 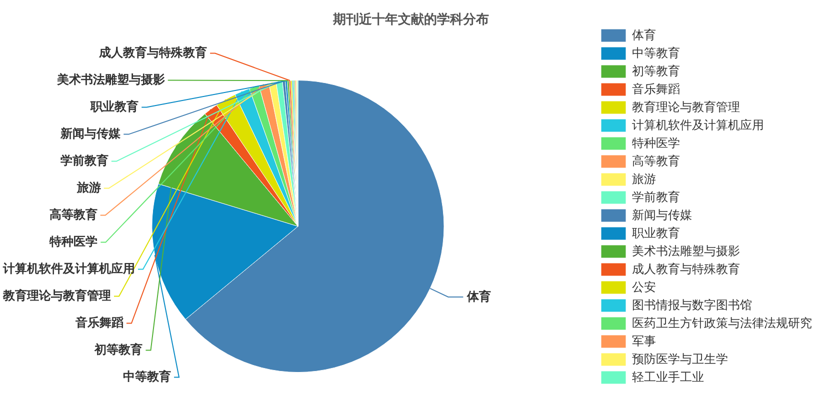 I want to click on slice-label: 音乐舞蹈, so click(x=99, y=323).